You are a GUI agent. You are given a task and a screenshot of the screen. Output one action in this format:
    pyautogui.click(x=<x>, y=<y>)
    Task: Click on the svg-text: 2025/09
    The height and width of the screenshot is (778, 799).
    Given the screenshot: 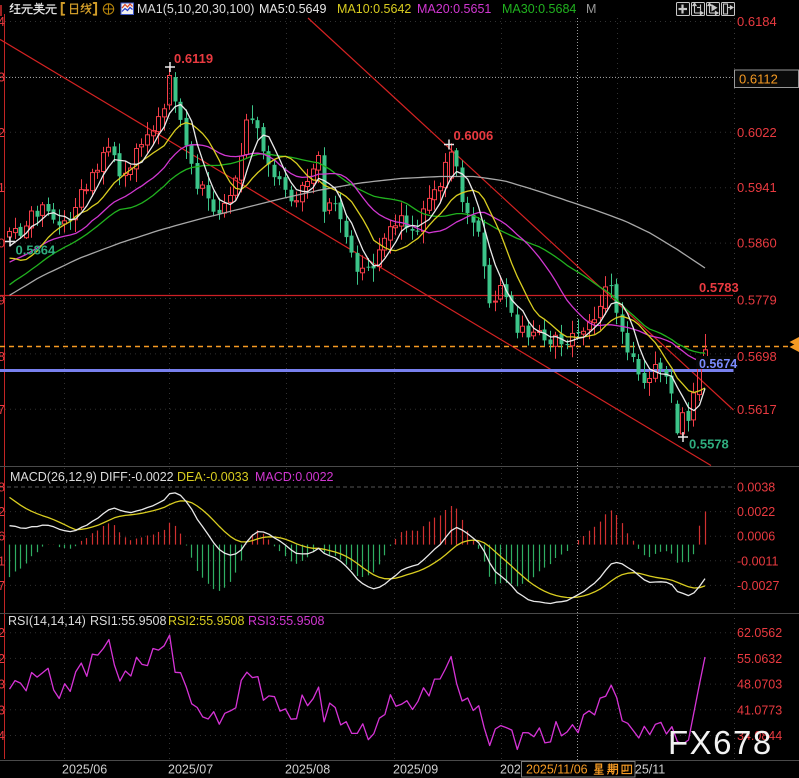 What is the action you would take?
    pyautogui.click(x=415, y=770)
    